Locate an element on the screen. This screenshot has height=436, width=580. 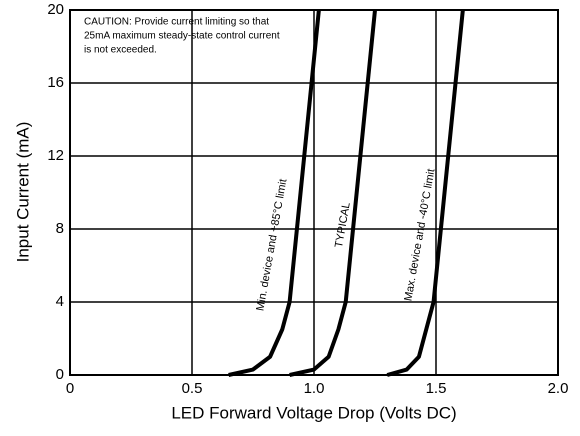
caution-note: is not exceeded. is located at coordinates (120, 50).